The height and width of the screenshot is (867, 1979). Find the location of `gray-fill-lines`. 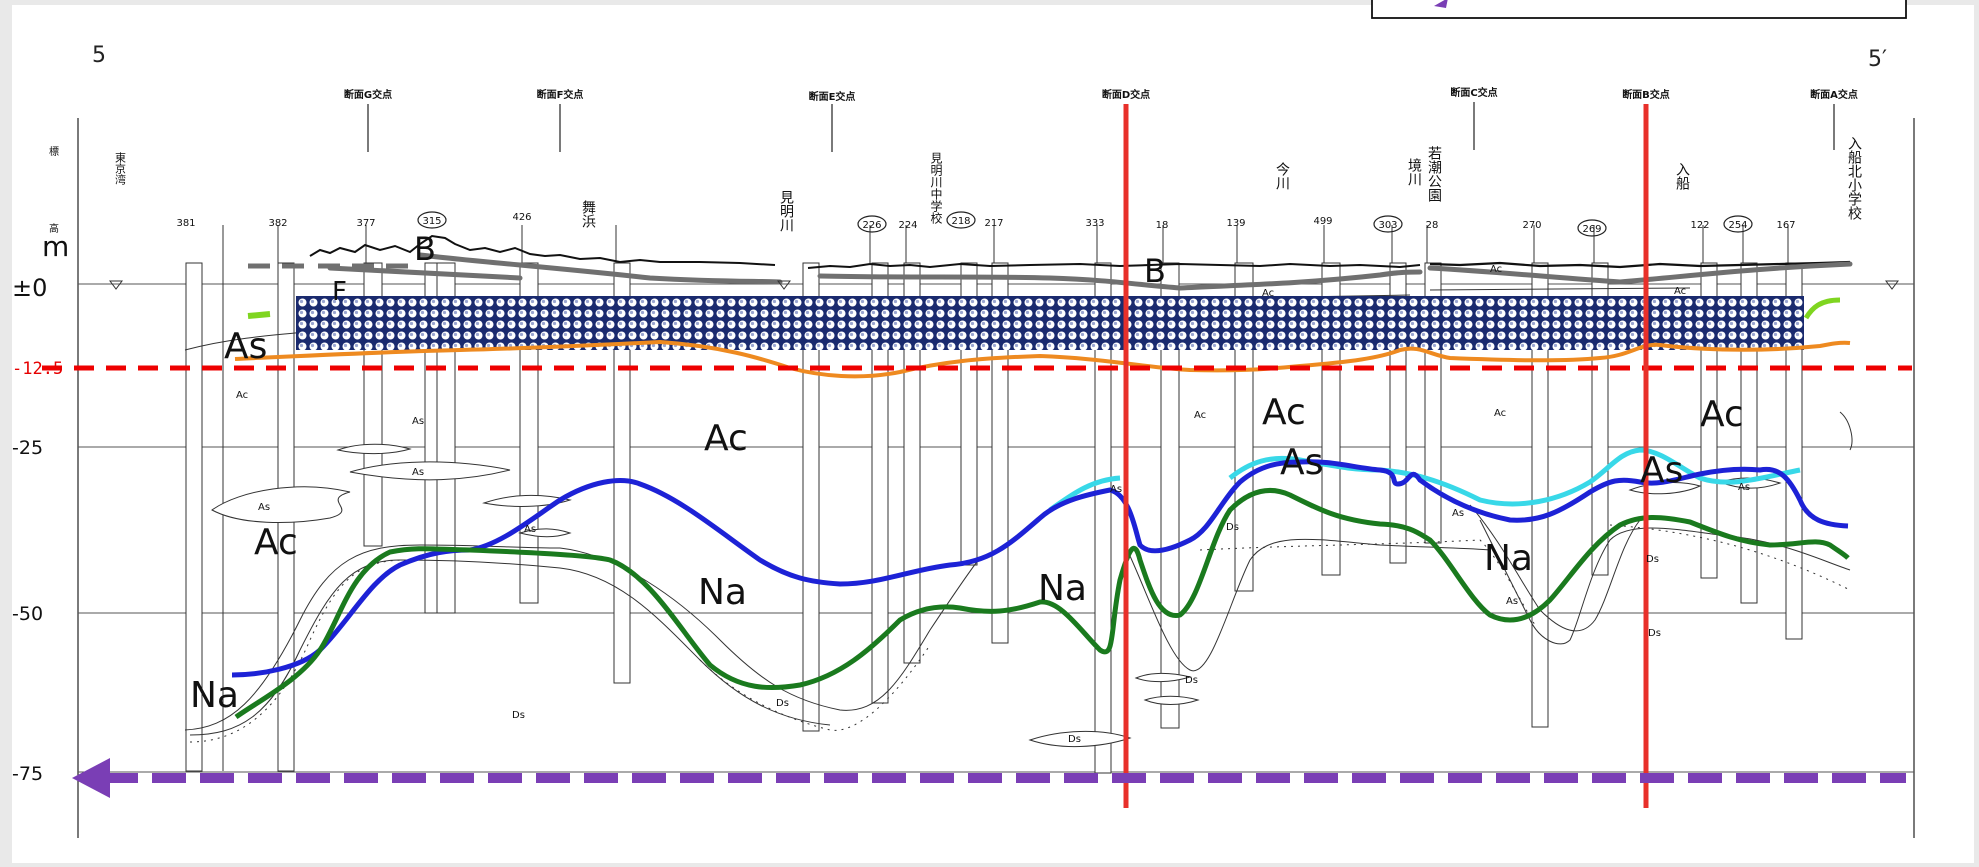

gray-fill-lines is located at coordinates (1090, 271).